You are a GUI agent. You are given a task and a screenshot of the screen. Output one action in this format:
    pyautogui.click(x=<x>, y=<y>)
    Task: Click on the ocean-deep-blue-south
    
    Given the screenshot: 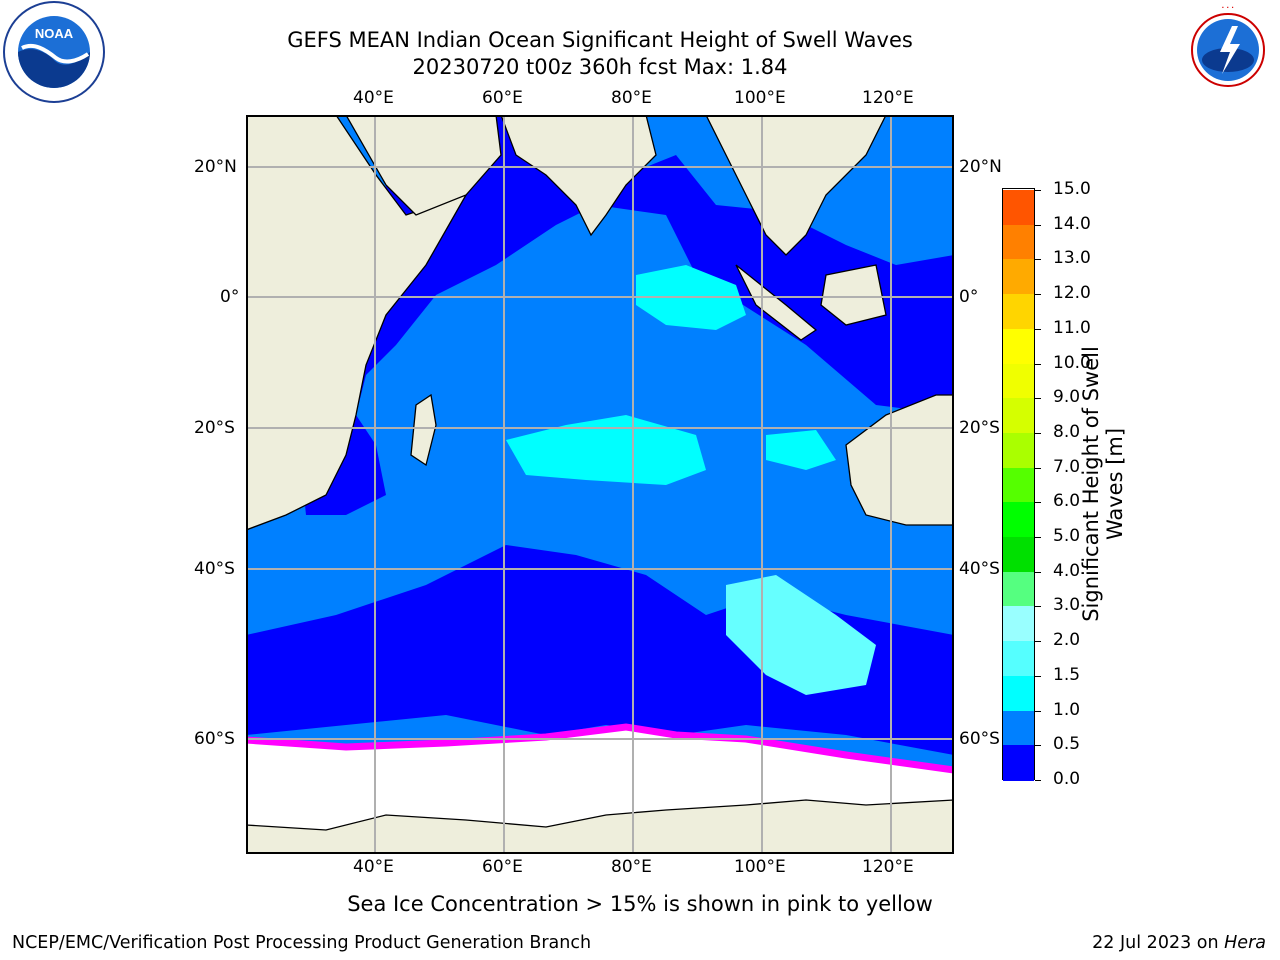 What is the action you would take?
    pyautogui.click(x=600, y=650)
    